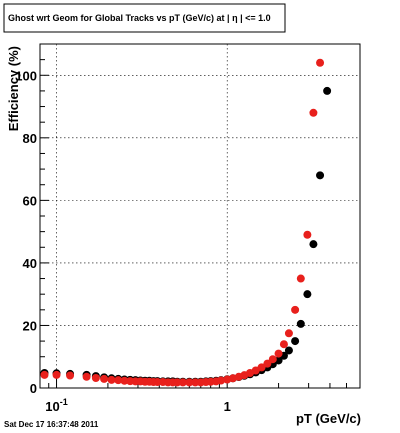 The height and width of the screenshot is (433, 400). I want to click on y-tick-label: 20, so click(30, 325).